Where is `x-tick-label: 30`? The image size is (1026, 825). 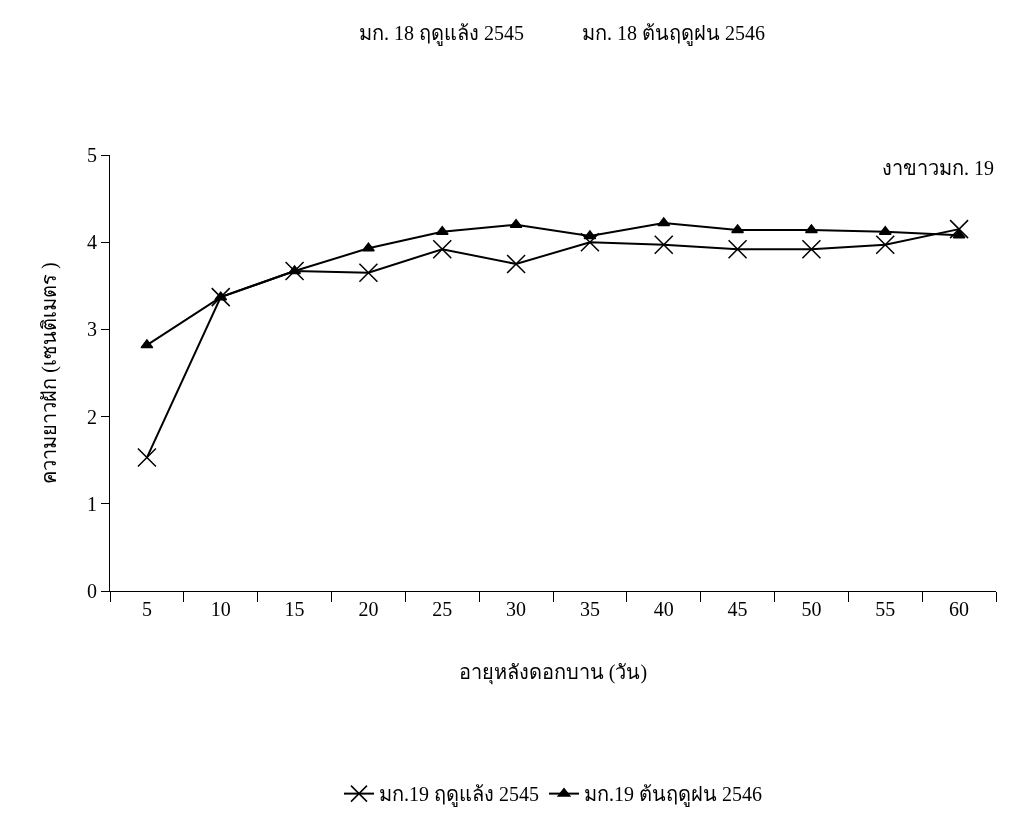 x-tick-label: 30 is located at coordinates (516, 609).